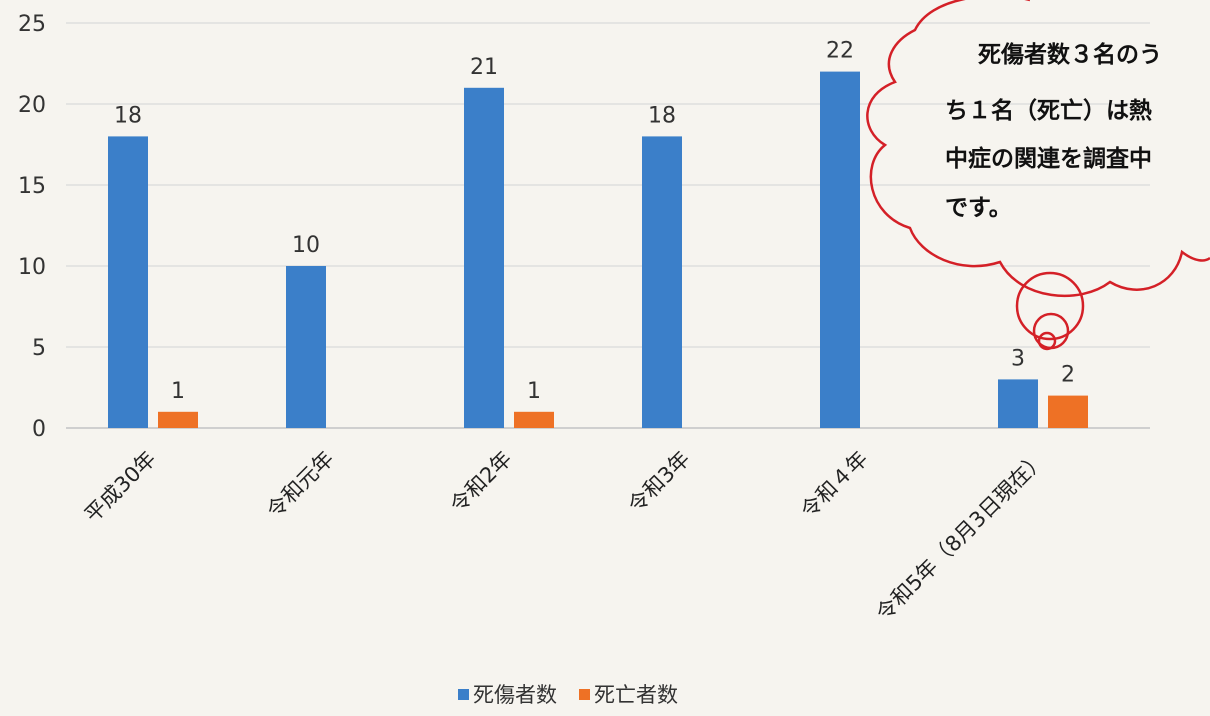 This screenshot has width=1210, height=716. Describe the element at coordinates (1018, 358) in the screenshot. I see `data-label: 3` at that location.